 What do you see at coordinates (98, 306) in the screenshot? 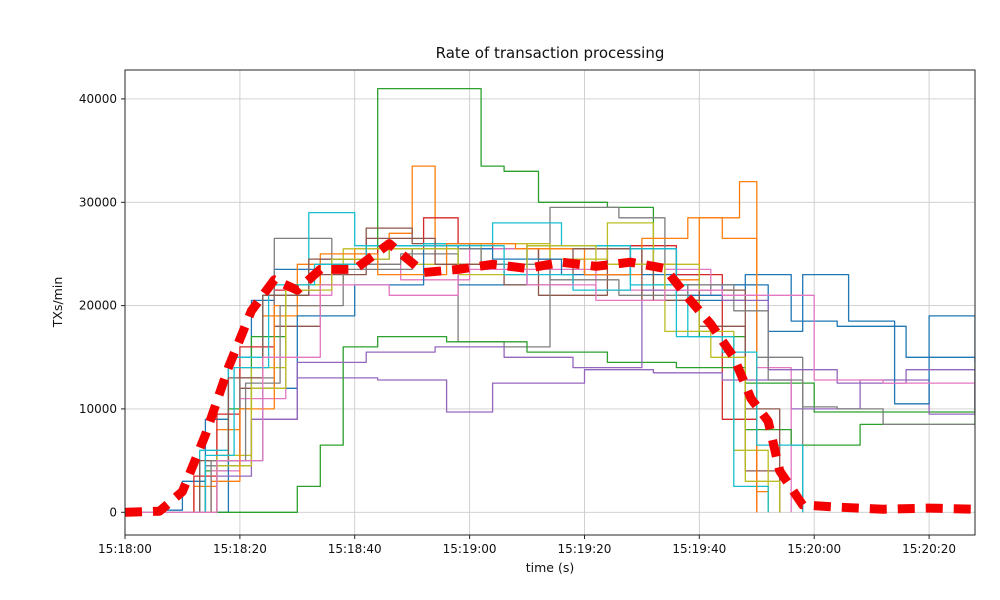
I see `y-tick-label: 20000` at bounding box center [98, 306].